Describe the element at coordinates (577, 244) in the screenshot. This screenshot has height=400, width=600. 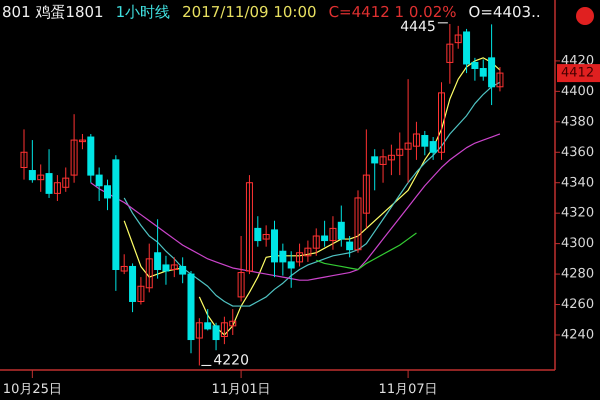
I see `y-tick-label: 4300` at that location.